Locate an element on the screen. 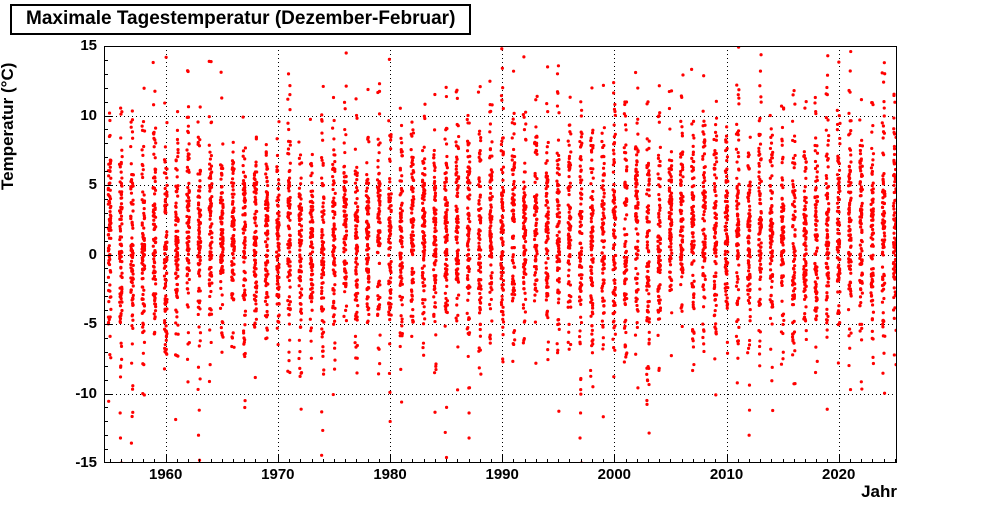 The height and width of the screenshot is (515, 993). y-axis-title: Temperatur (°C) is located at coordinates (8, 126).